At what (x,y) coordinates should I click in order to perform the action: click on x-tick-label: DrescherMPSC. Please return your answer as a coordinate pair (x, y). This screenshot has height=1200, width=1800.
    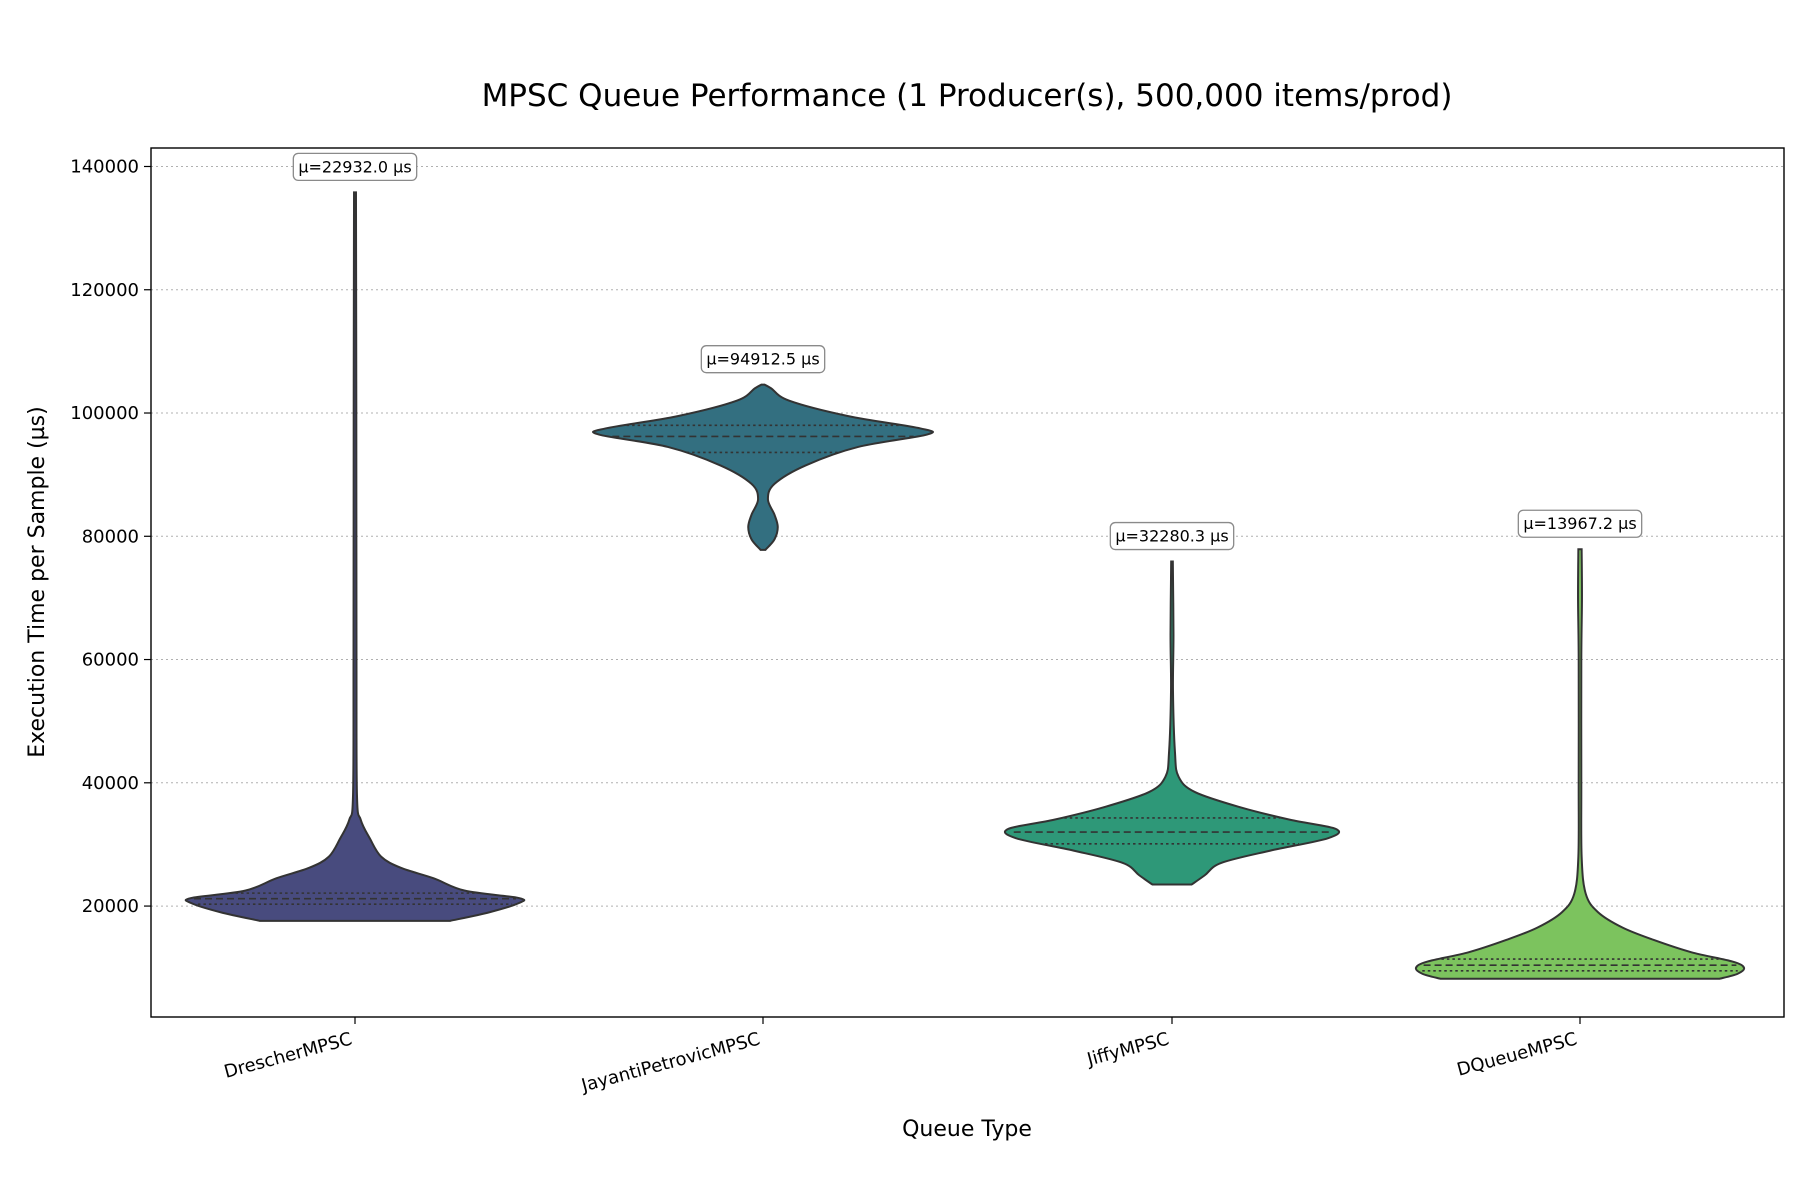
    Looking at the image, I should click on (288, 1056).